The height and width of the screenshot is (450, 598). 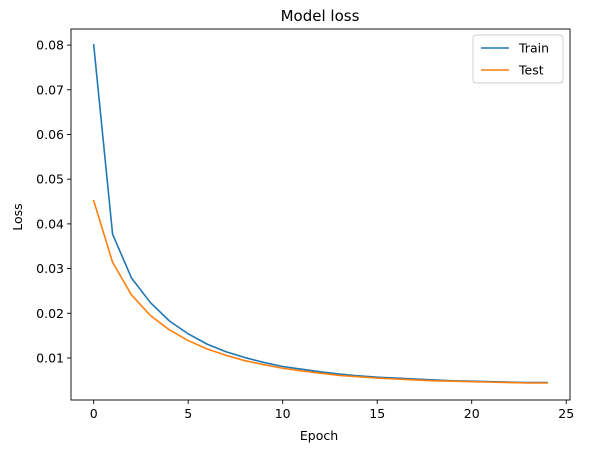 What do you see at coordinates (332, 410) in the screenshot?
I see `x-axis: 0 5 10 15 20 25` at bounding box center [332, 410].